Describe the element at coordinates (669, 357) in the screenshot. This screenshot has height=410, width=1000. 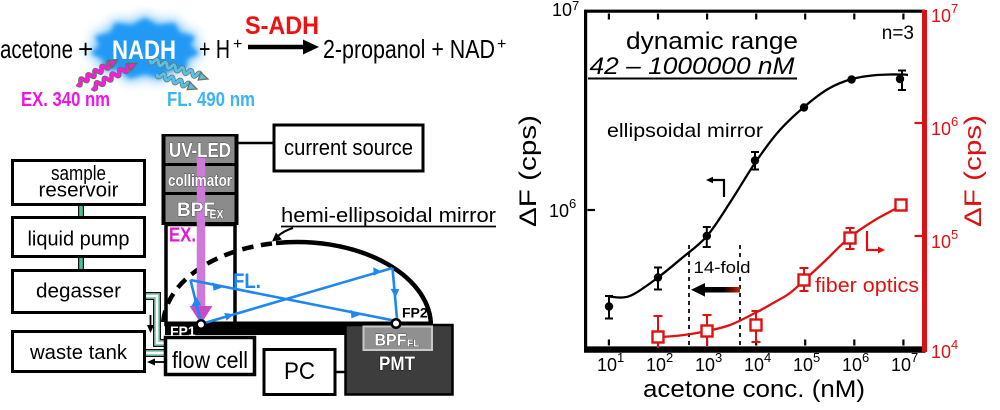
I see `svg-text: 2` at that location.